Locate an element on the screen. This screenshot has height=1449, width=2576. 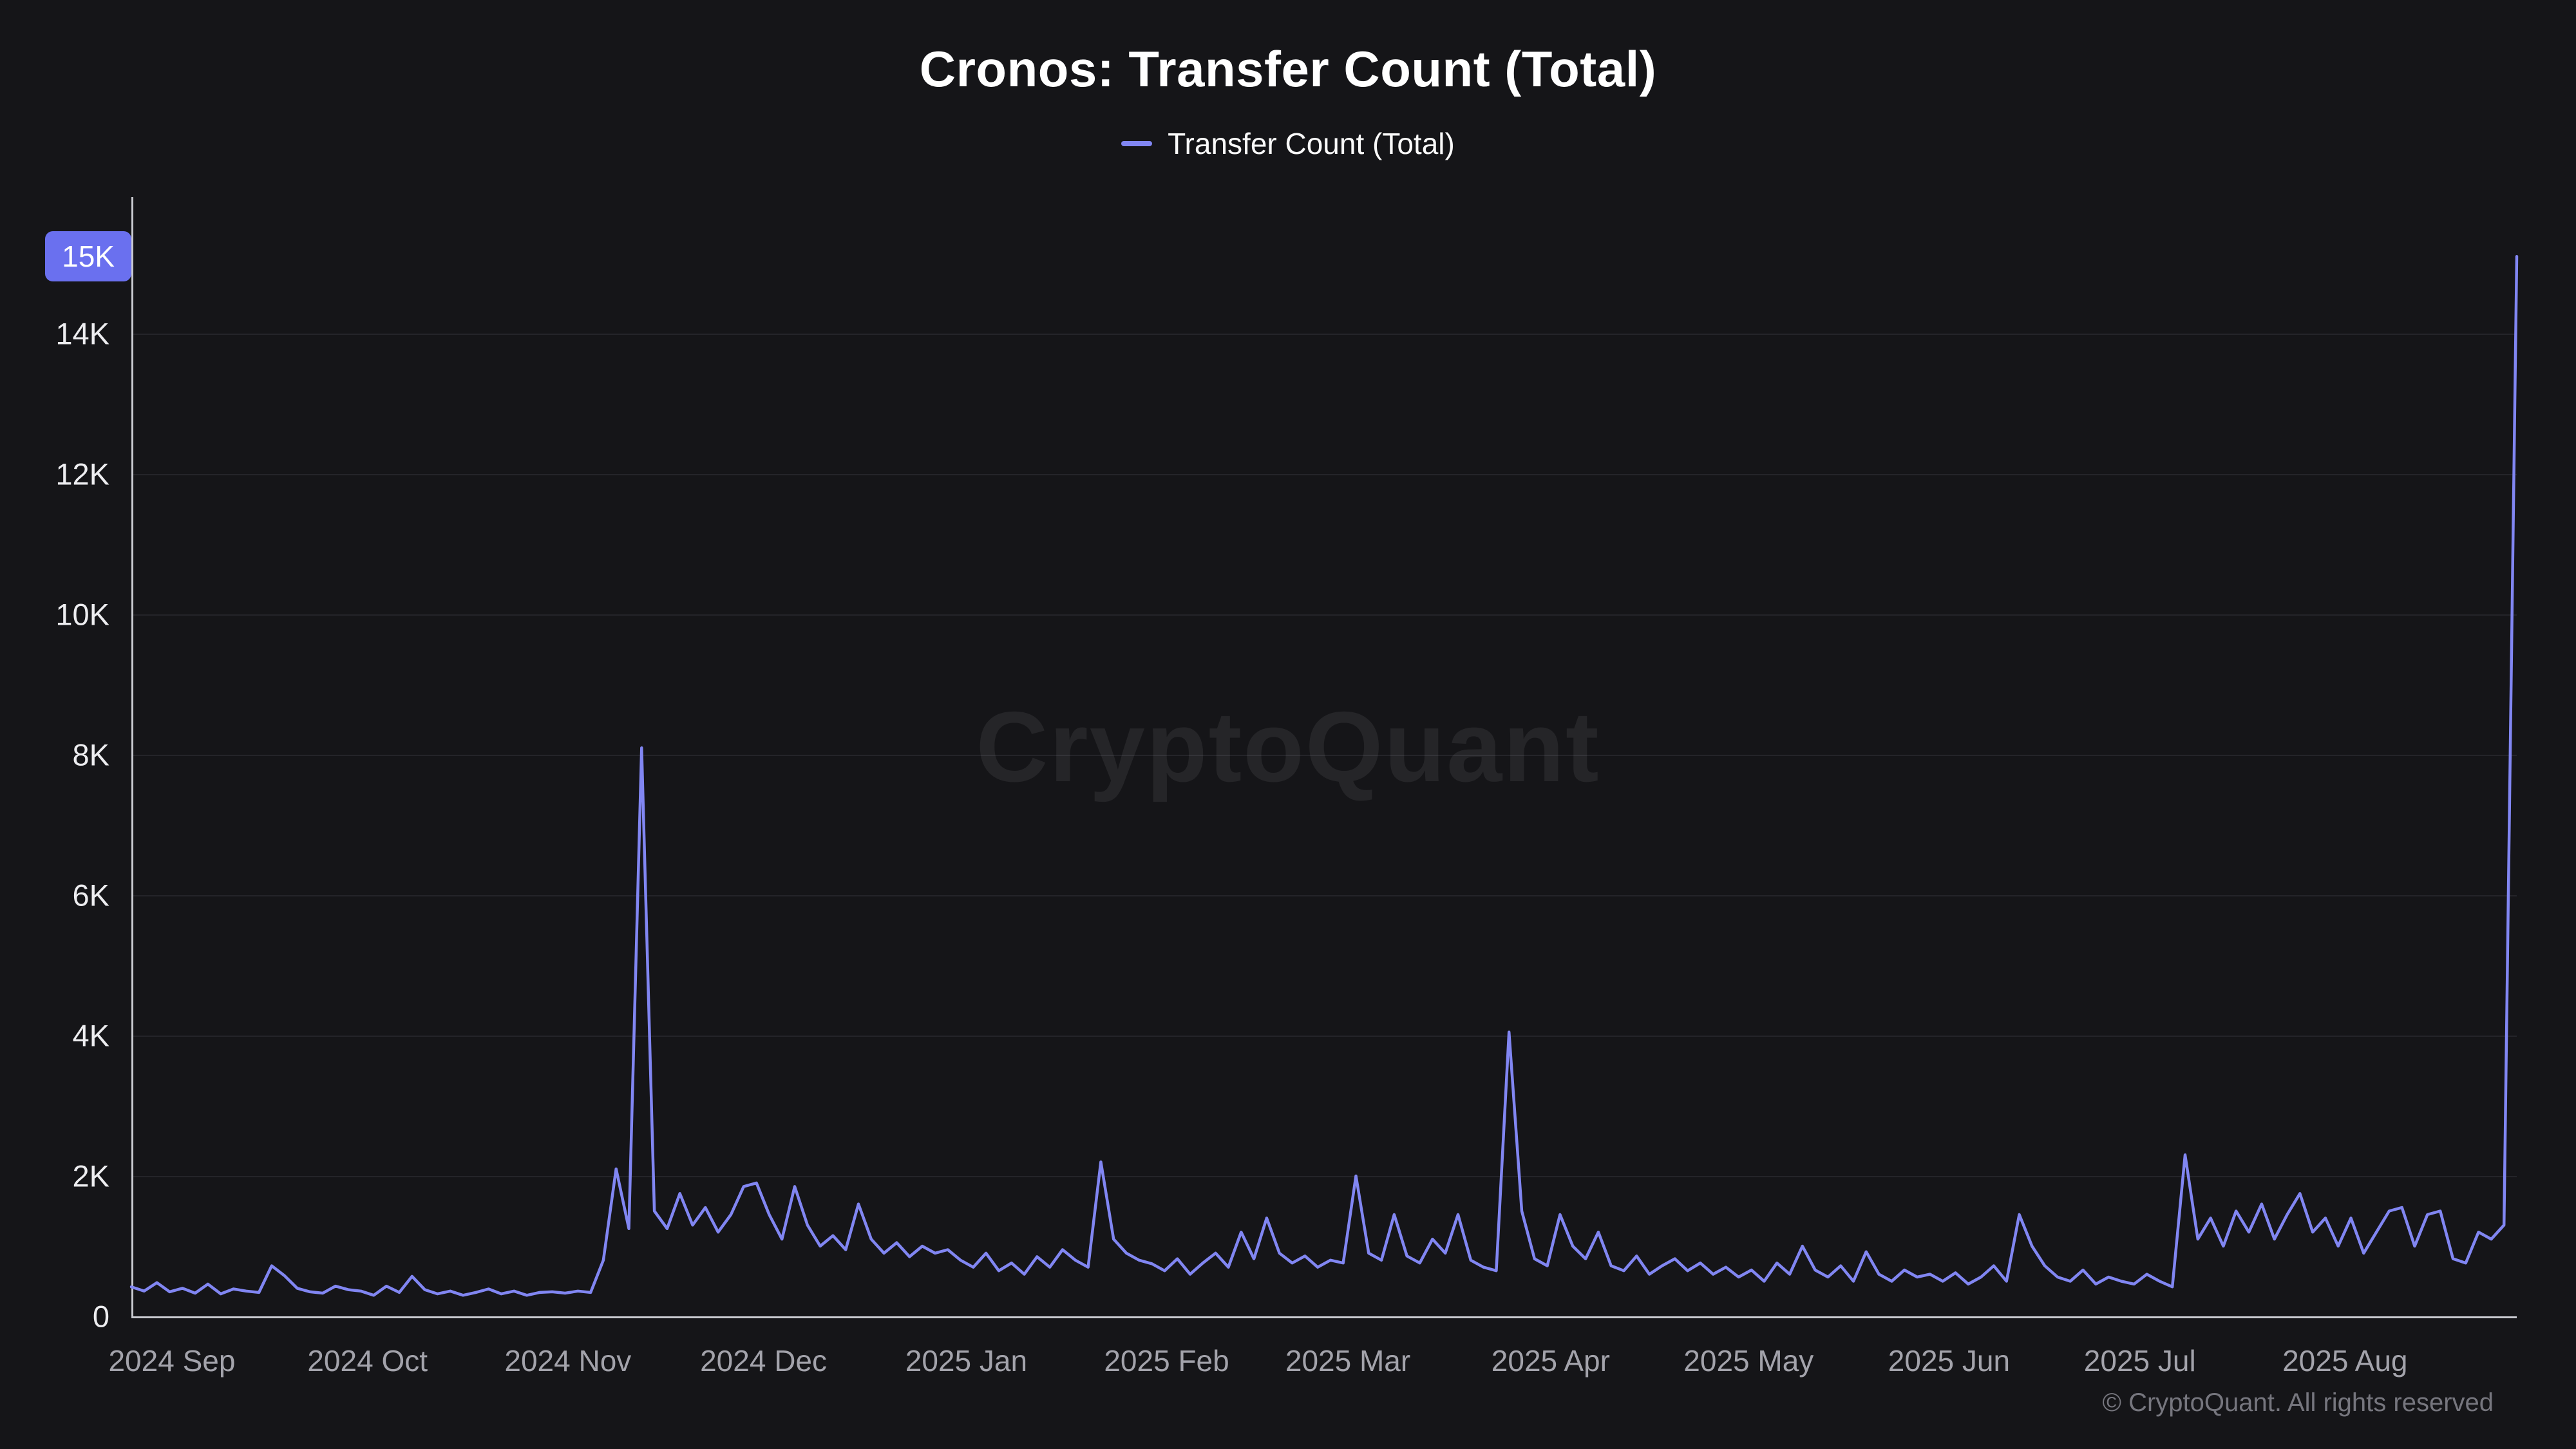
x-axis-label: 2025 Jan is located at coordinates (967, 1361).